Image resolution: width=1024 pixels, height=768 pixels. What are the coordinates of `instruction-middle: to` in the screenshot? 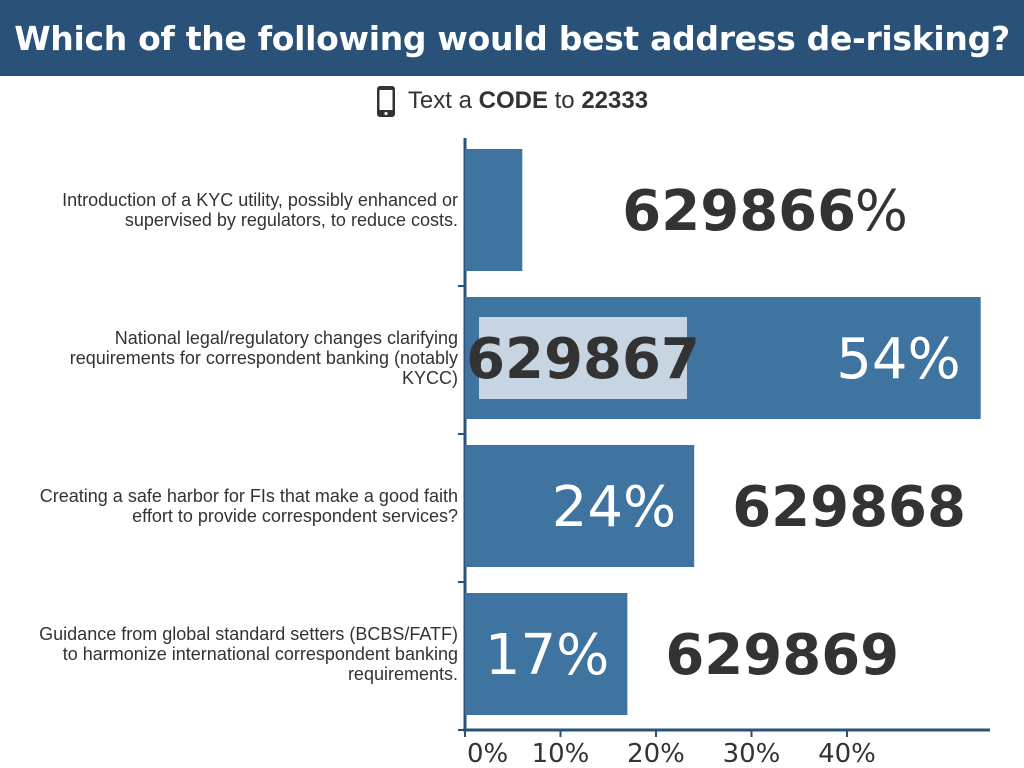 It's located at (564, 100).